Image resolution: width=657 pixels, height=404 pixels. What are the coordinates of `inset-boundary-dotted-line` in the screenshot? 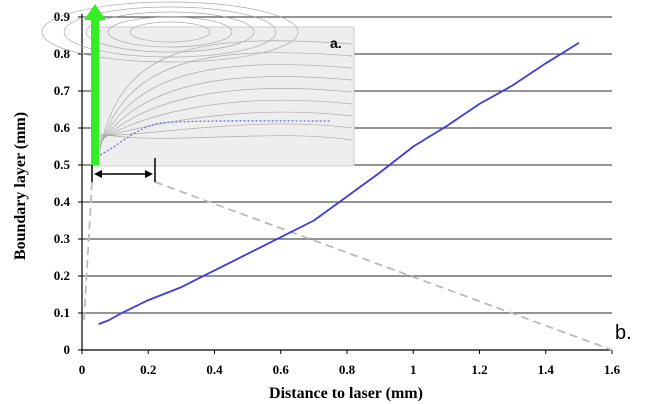 It's located at (215, 138).